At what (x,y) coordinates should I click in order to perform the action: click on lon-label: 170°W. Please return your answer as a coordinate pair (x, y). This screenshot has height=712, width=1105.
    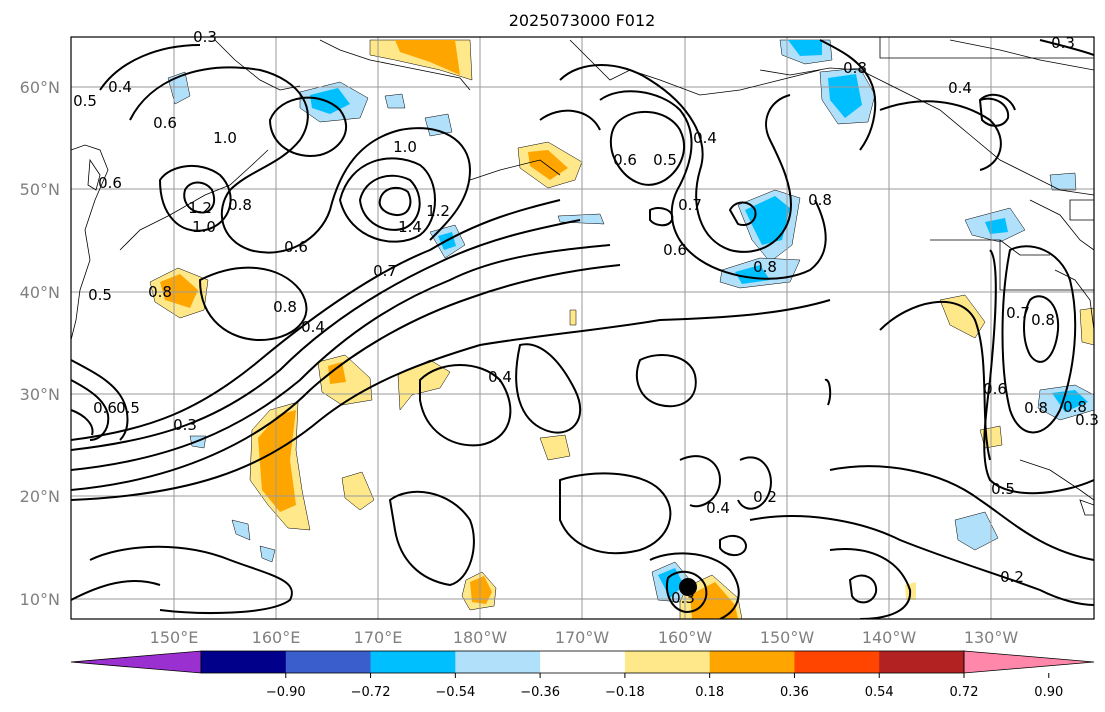
    Looking at the image, I should click on (582, 637).